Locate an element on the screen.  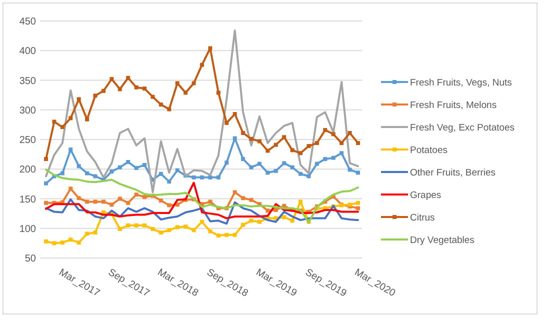
legend-label: Fresh Fruits, Melons is located at coordinates (453, 105).